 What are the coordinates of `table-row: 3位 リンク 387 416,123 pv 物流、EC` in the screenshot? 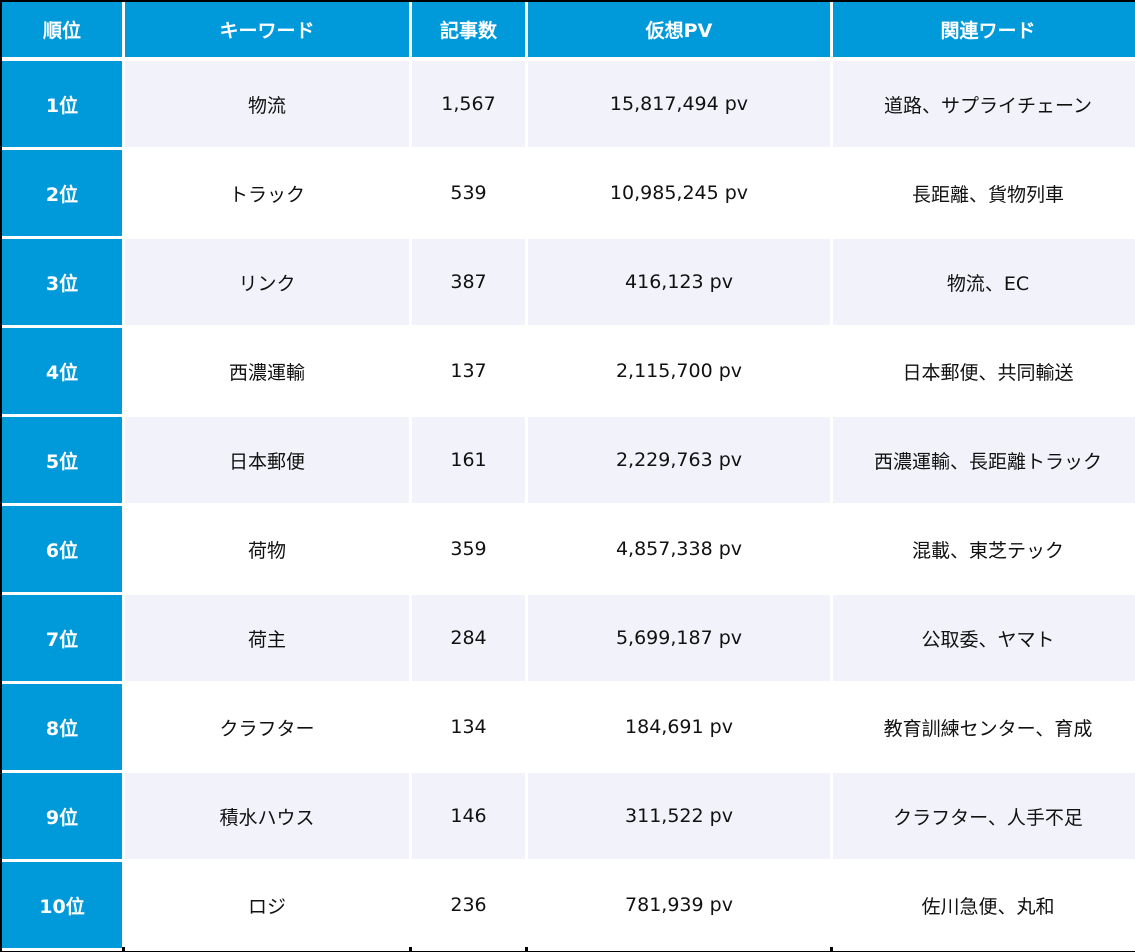 It's located at (568, 283).